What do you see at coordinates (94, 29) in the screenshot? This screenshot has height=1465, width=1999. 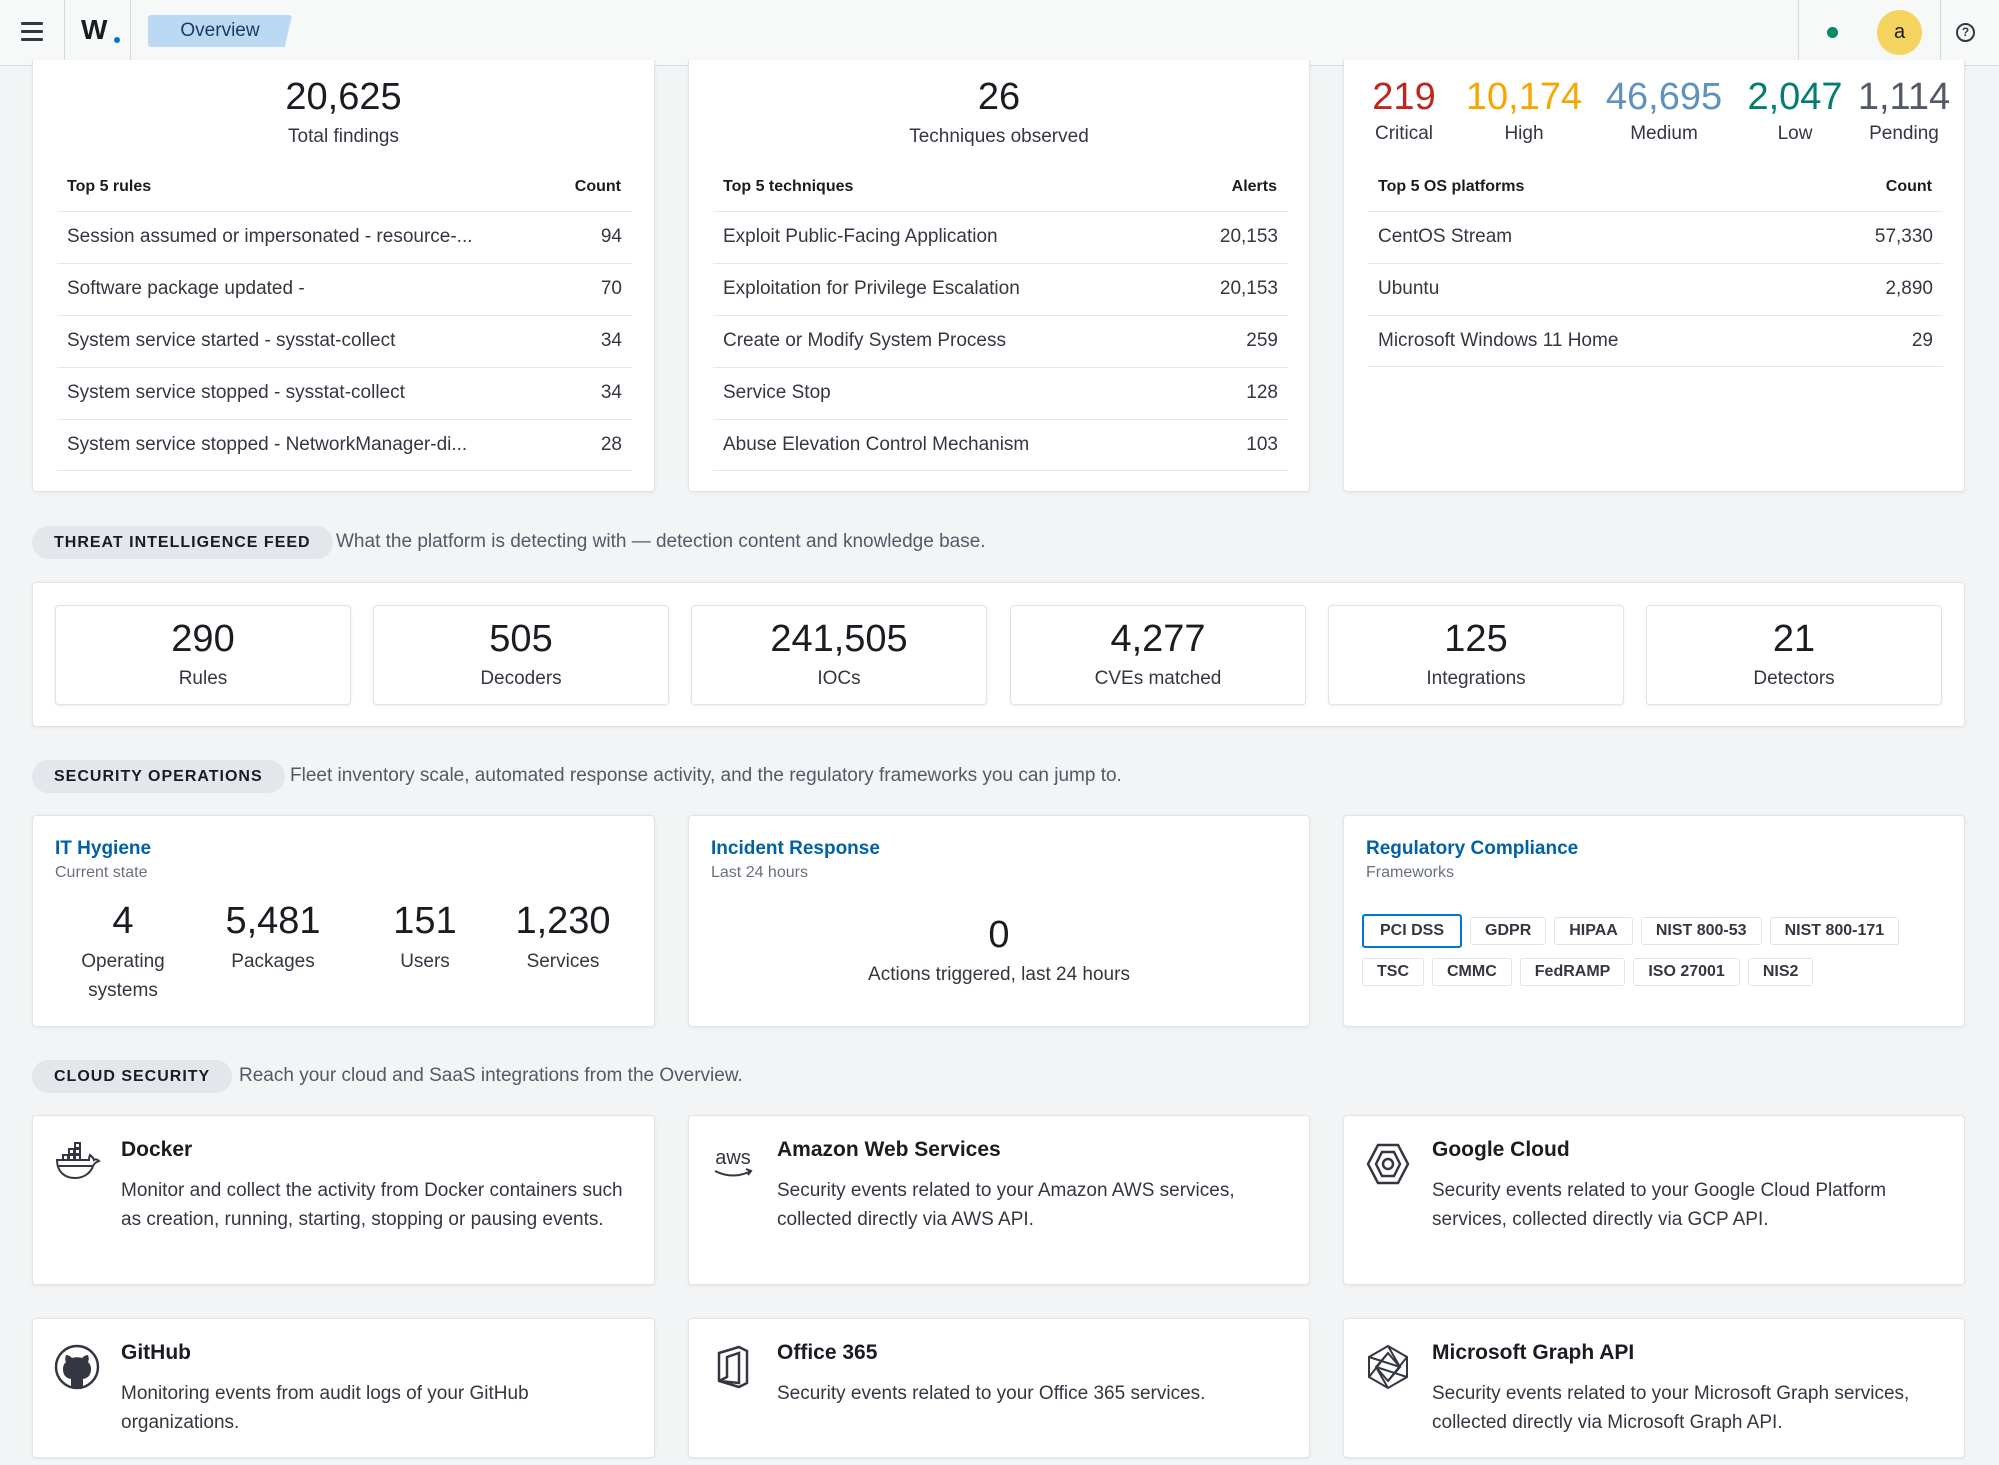 I see `logo: W` at bounding box center [94, 29].